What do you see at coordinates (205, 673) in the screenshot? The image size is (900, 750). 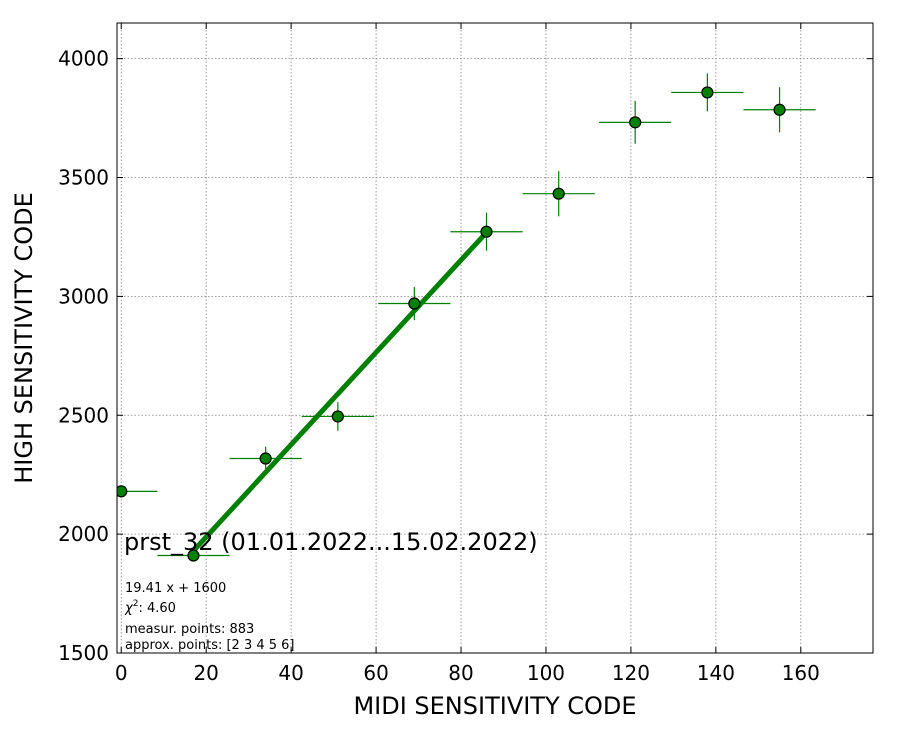 I see `x-tick-label: 20` at bounding box center [205, 673].